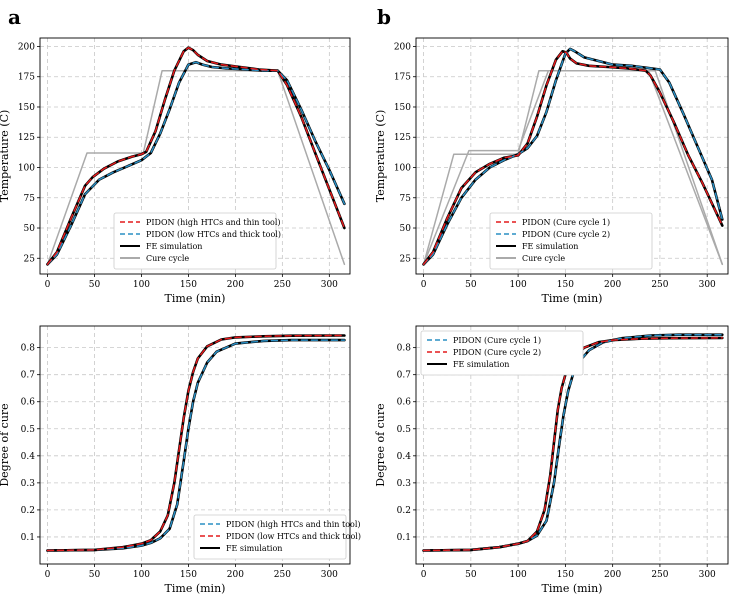  I want to click on y-tick-label: 75, so click(406, 199).